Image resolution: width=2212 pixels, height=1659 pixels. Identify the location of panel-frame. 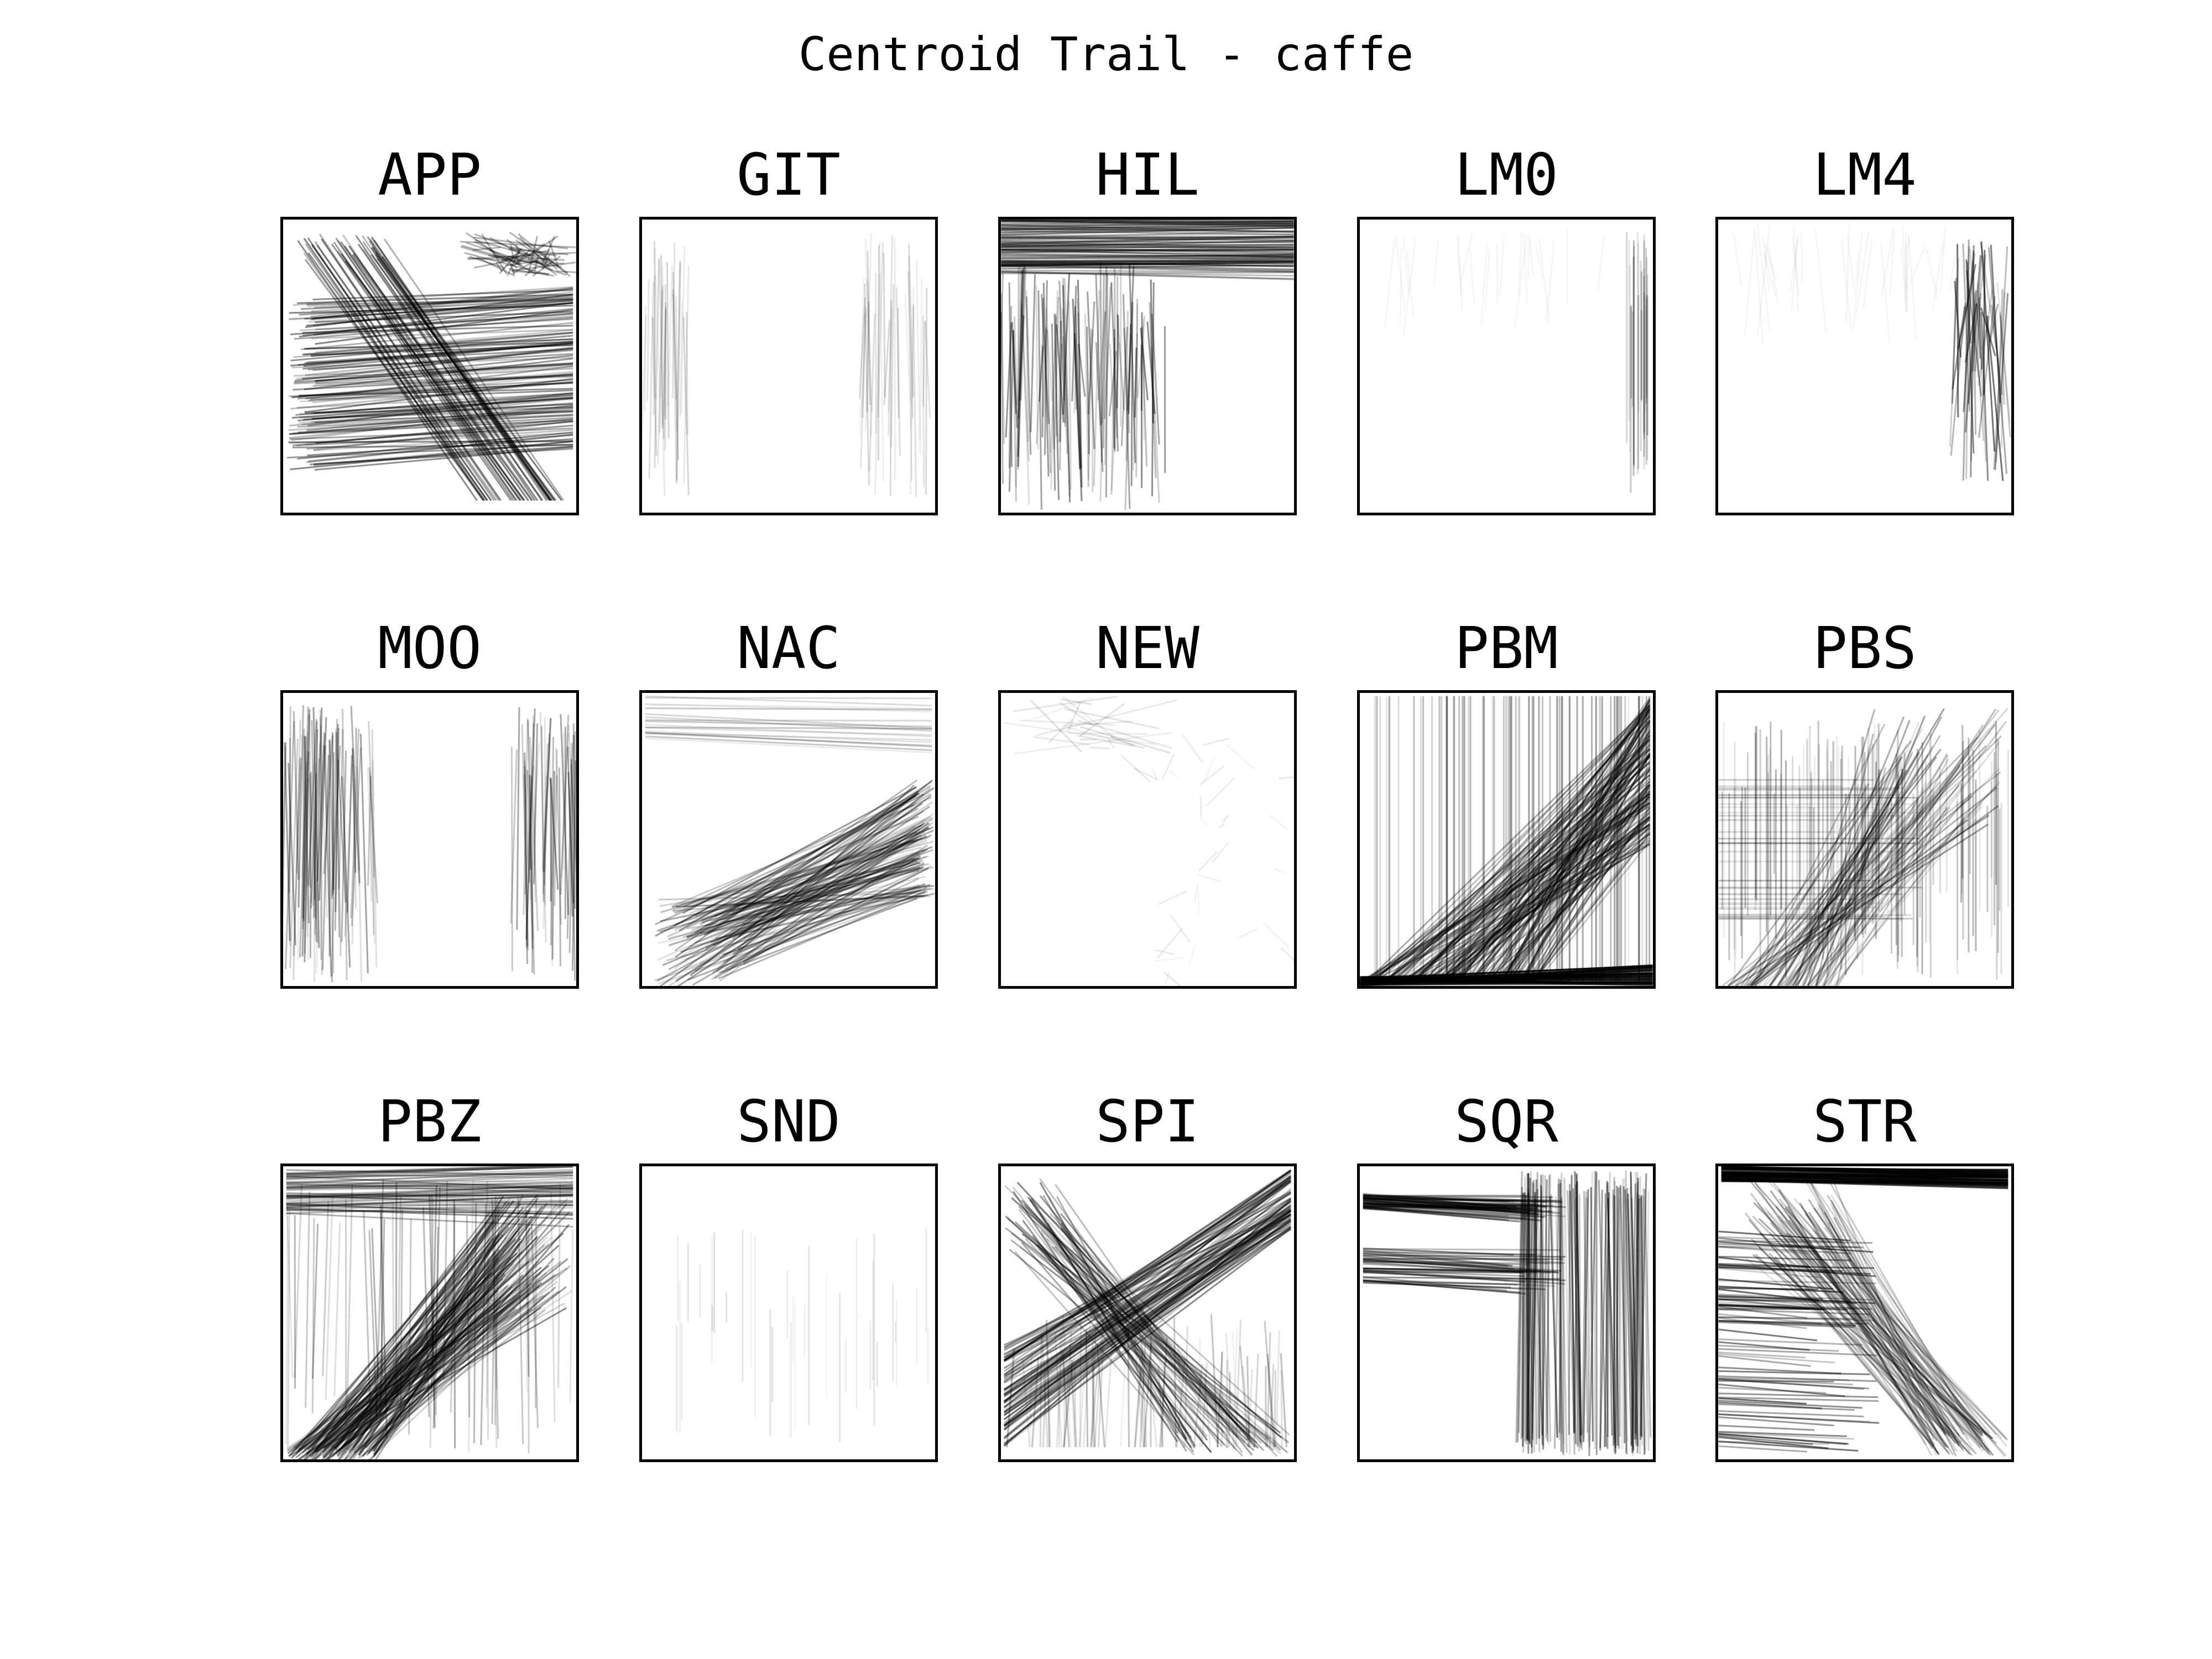
(1865, 366).